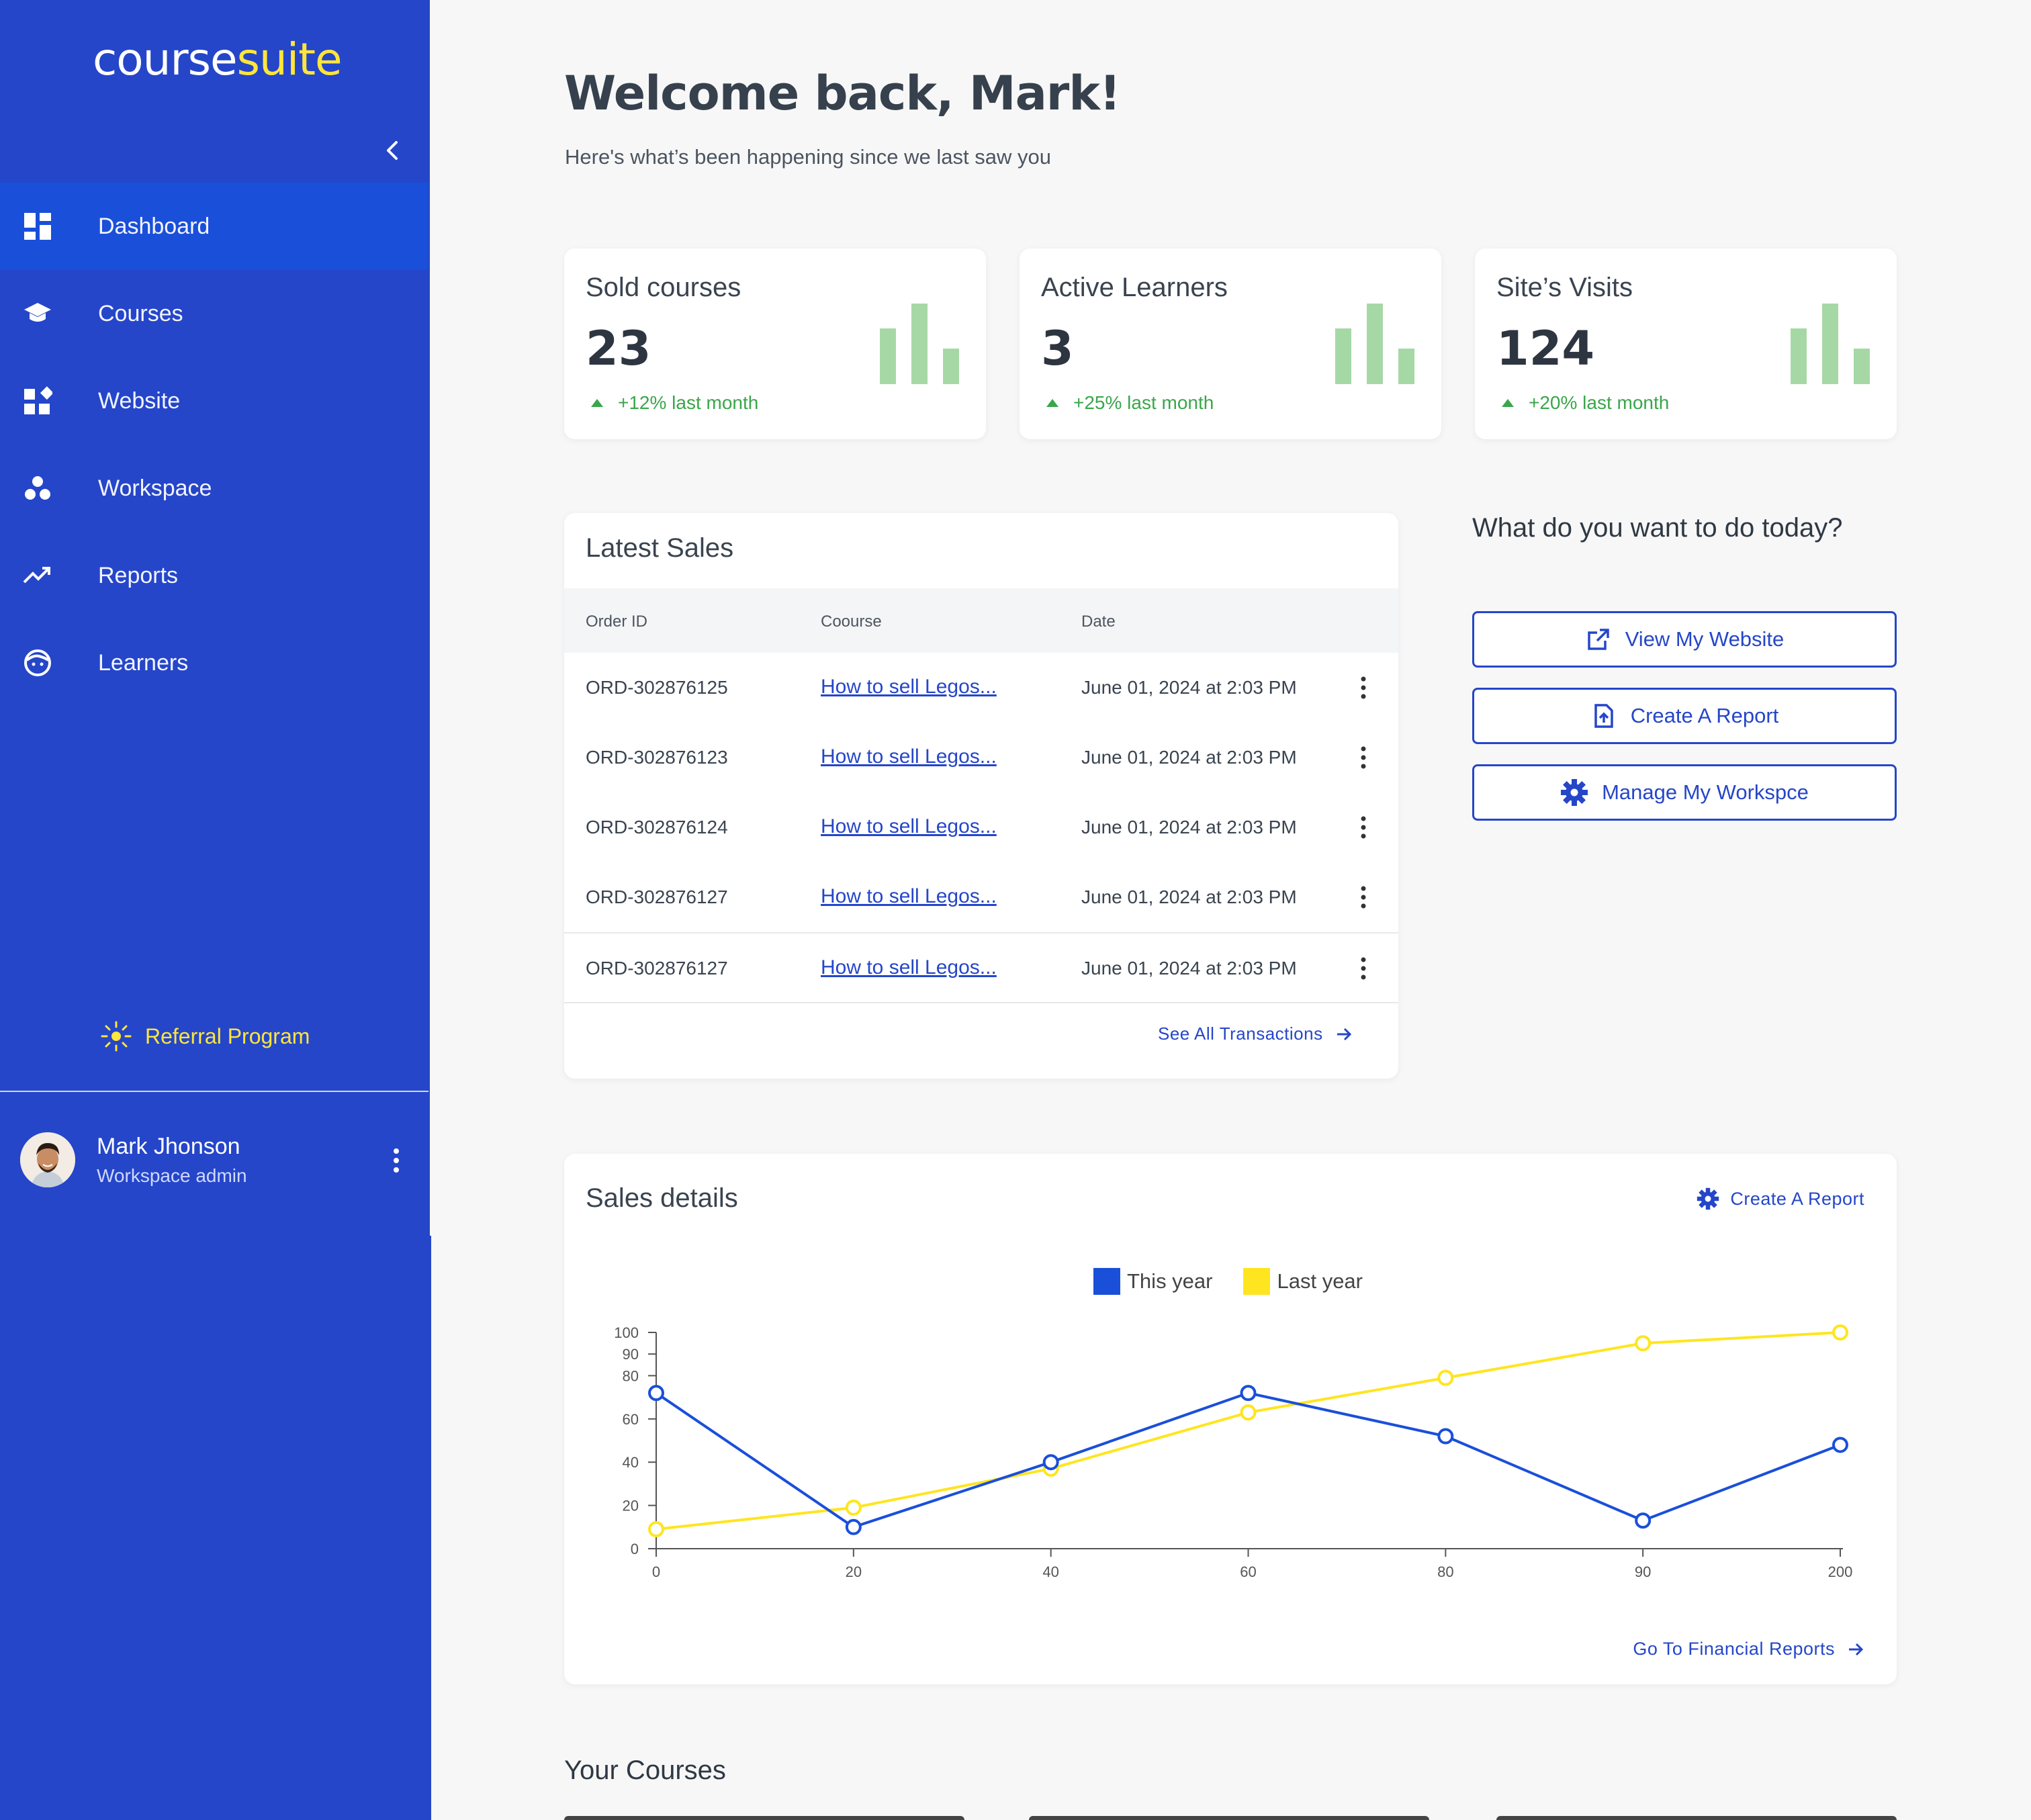 The width and height of the screenshot is (2031, 1820). Describe the element at coordinates (657, 687) in the screenshot. I see `order-id: ORD-302876125` at that location.